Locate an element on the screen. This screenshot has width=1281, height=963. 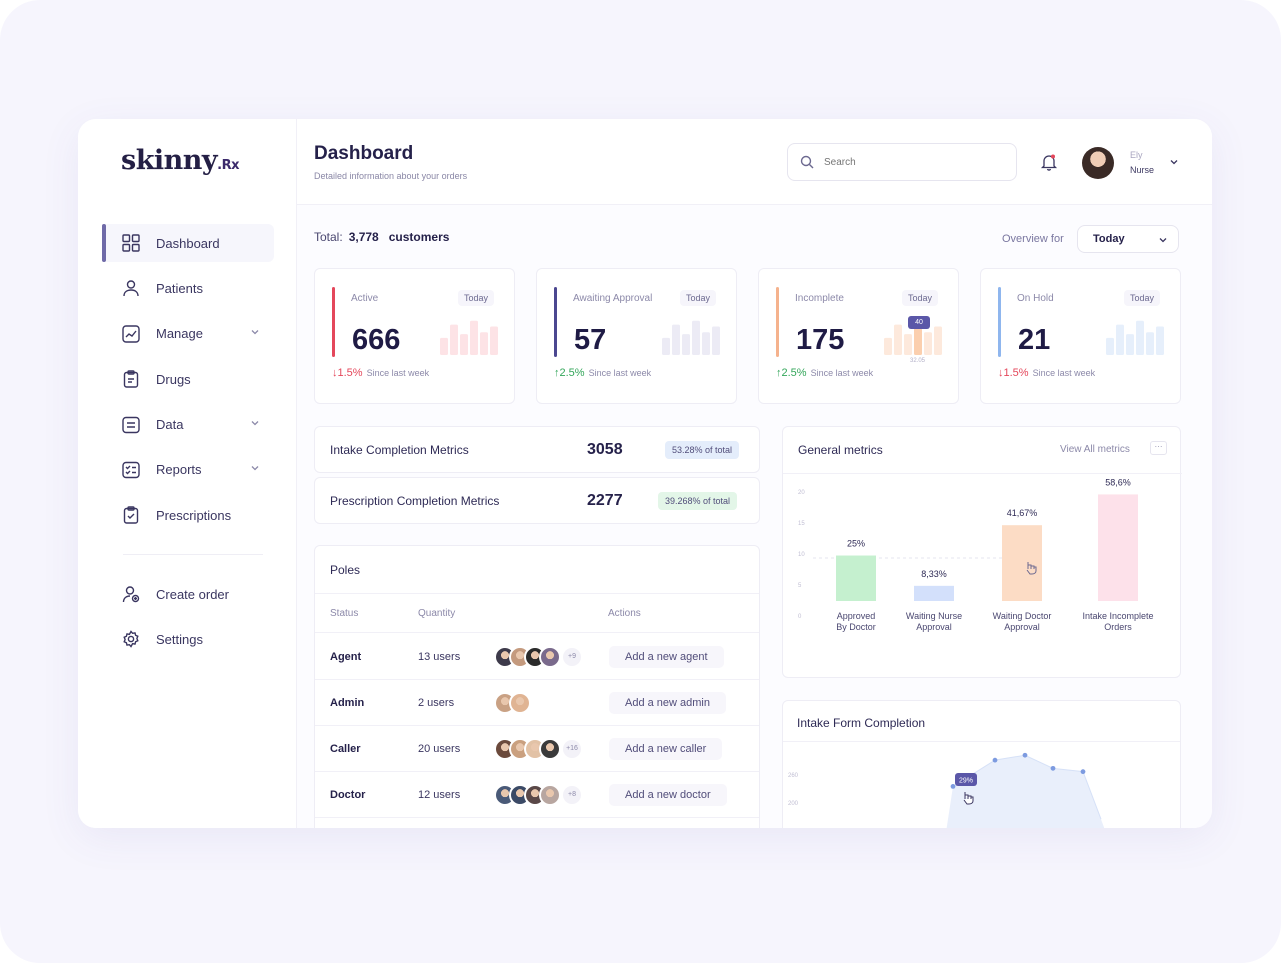
more-users-count: +8 is located at coordinates (572, 795).